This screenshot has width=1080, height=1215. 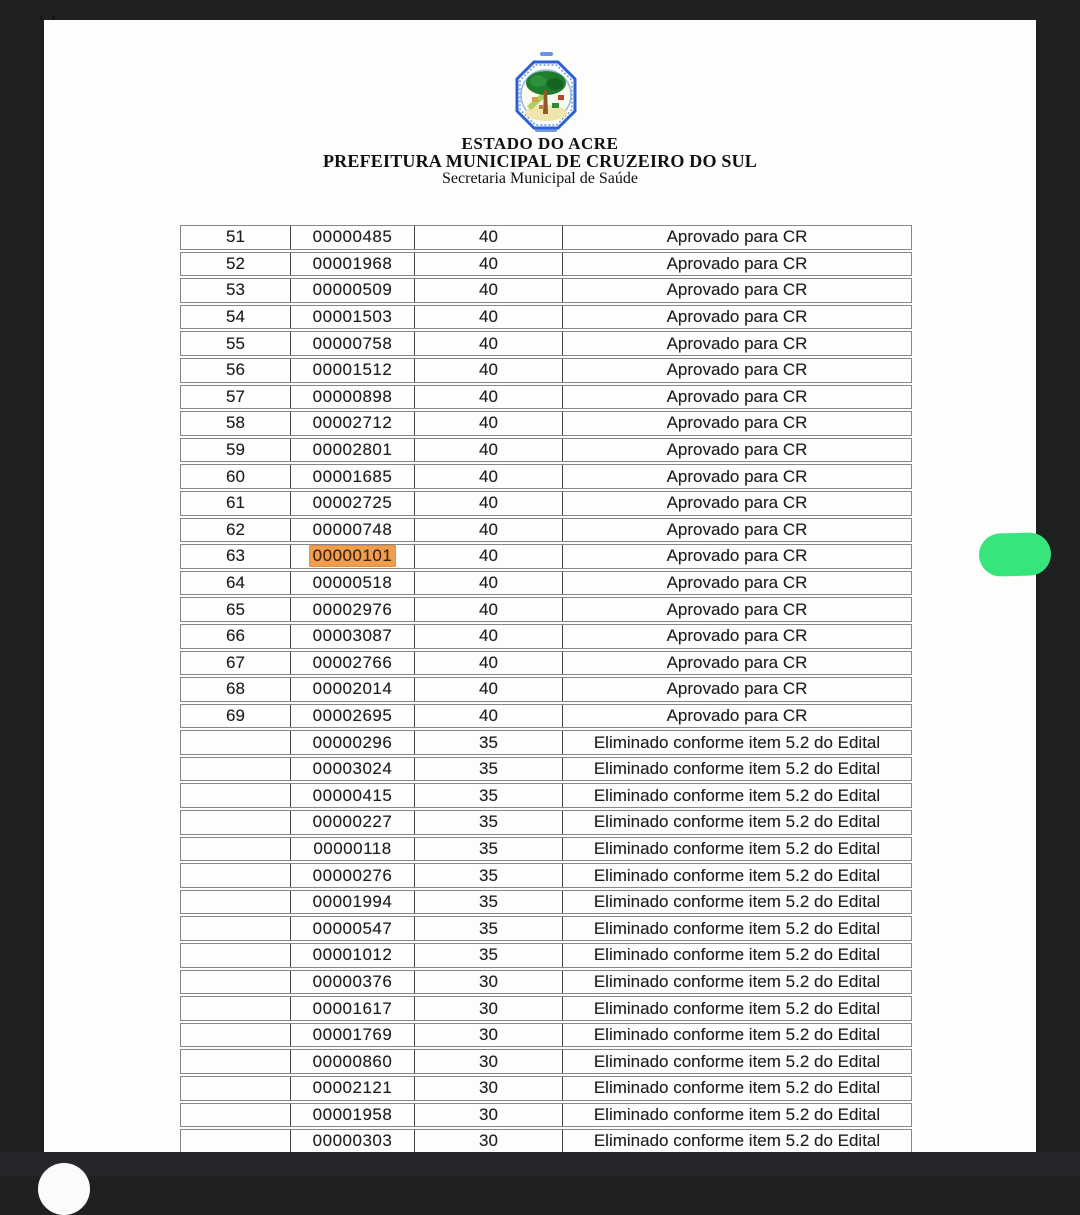 I want to click on cell-inscription-code: 00001617, so click(x=353, y=1008).